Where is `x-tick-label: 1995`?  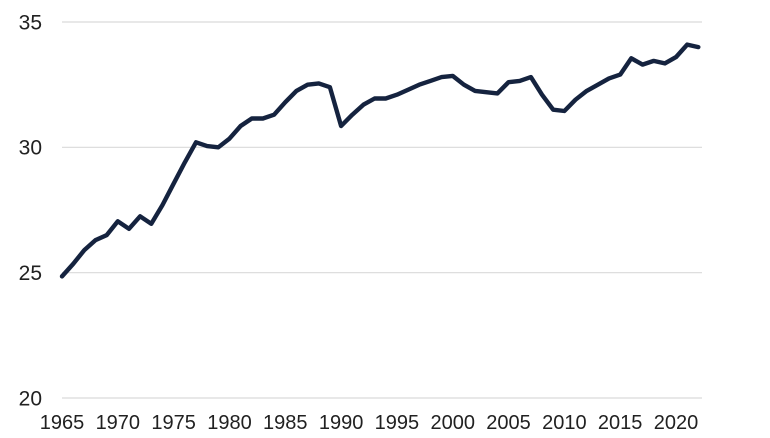 x-tick-label: 1995 is located at coordinates (397, 423).